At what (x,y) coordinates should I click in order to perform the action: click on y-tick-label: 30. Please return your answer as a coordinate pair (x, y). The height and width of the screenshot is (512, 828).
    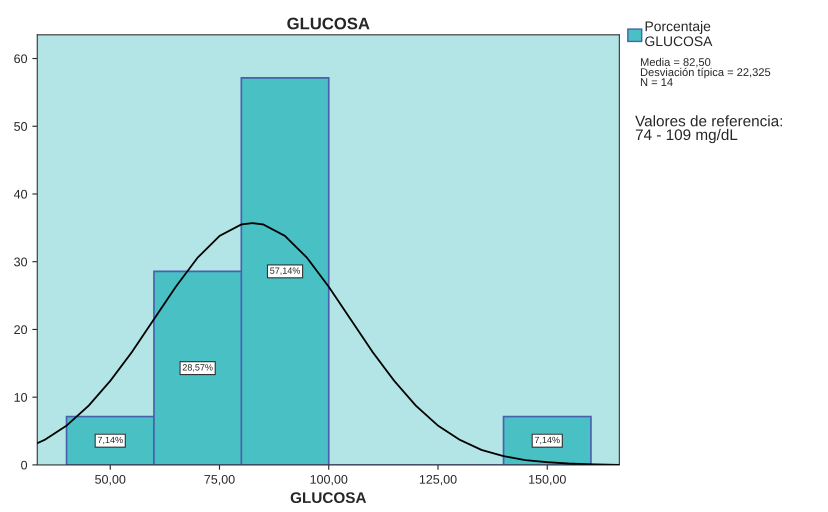
    Looking at the image, I should click on (21, 262).